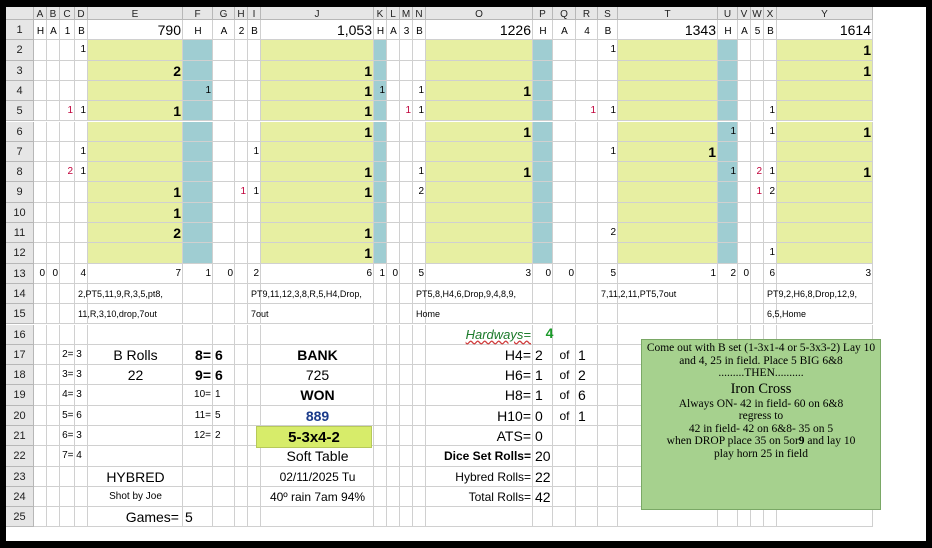 The height and width of the screenshot is (548, 932). What do you see at coordinates (20, 172) in the screenshot?
I see `row-header-8: 8` at bounding box center [20, 172].